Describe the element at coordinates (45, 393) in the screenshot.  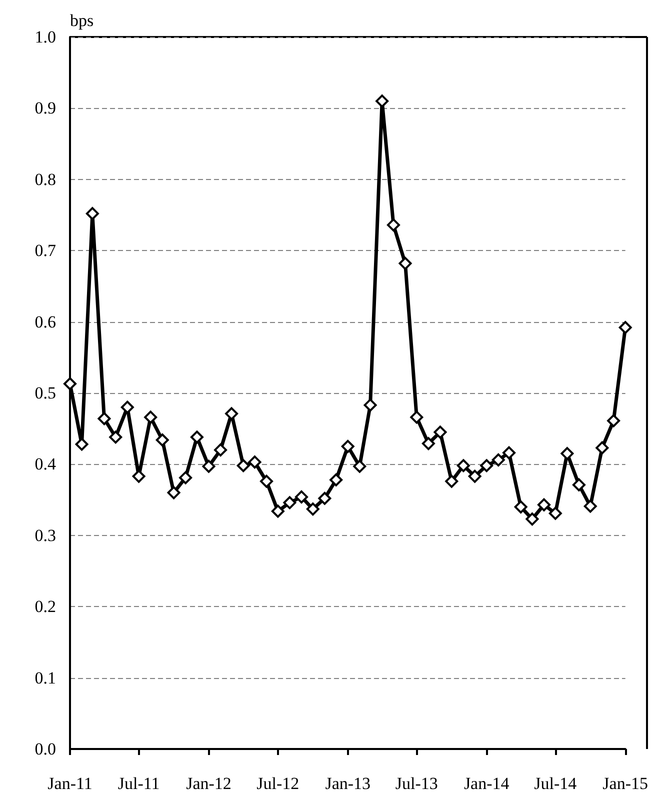
I see `y-tick-label: 0.5` at that location.